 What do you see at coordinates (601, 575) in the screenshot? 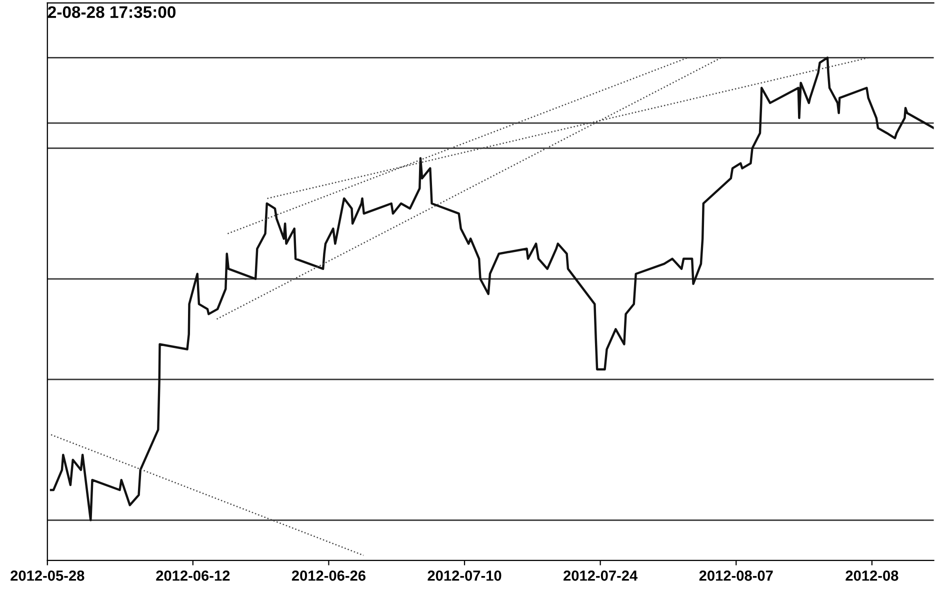
I see `x-tick-label: 2012-07-24` at bounding box center [601, 575].